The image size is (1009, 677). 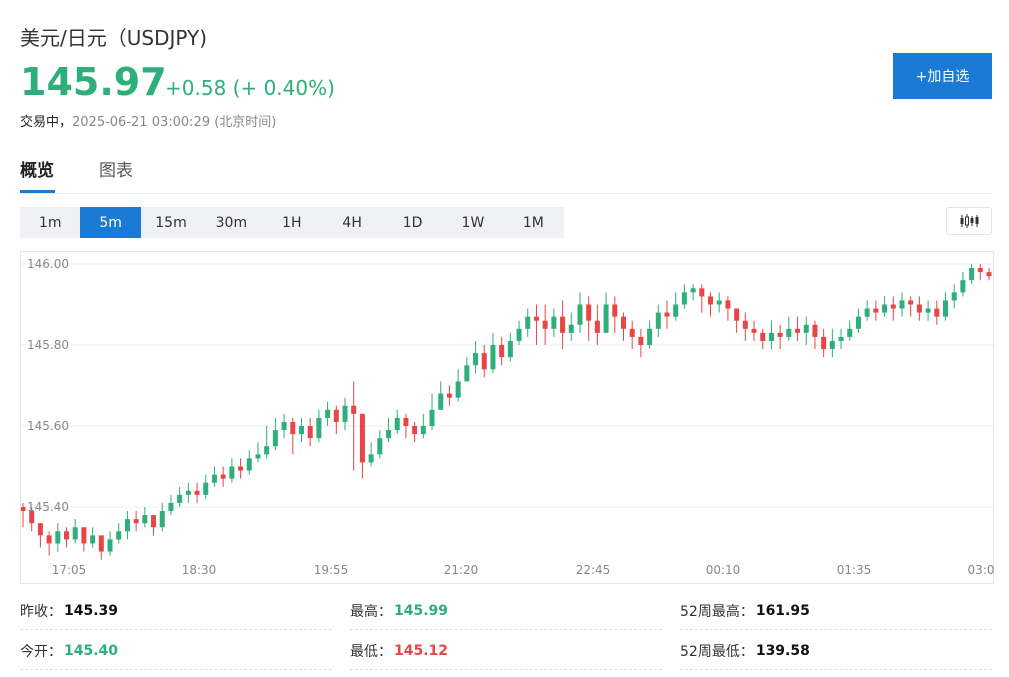 What do you see at coordinates (50, 222) in the screenshot?
I see `period-1m: 1m` at bounding box center [50, 222].